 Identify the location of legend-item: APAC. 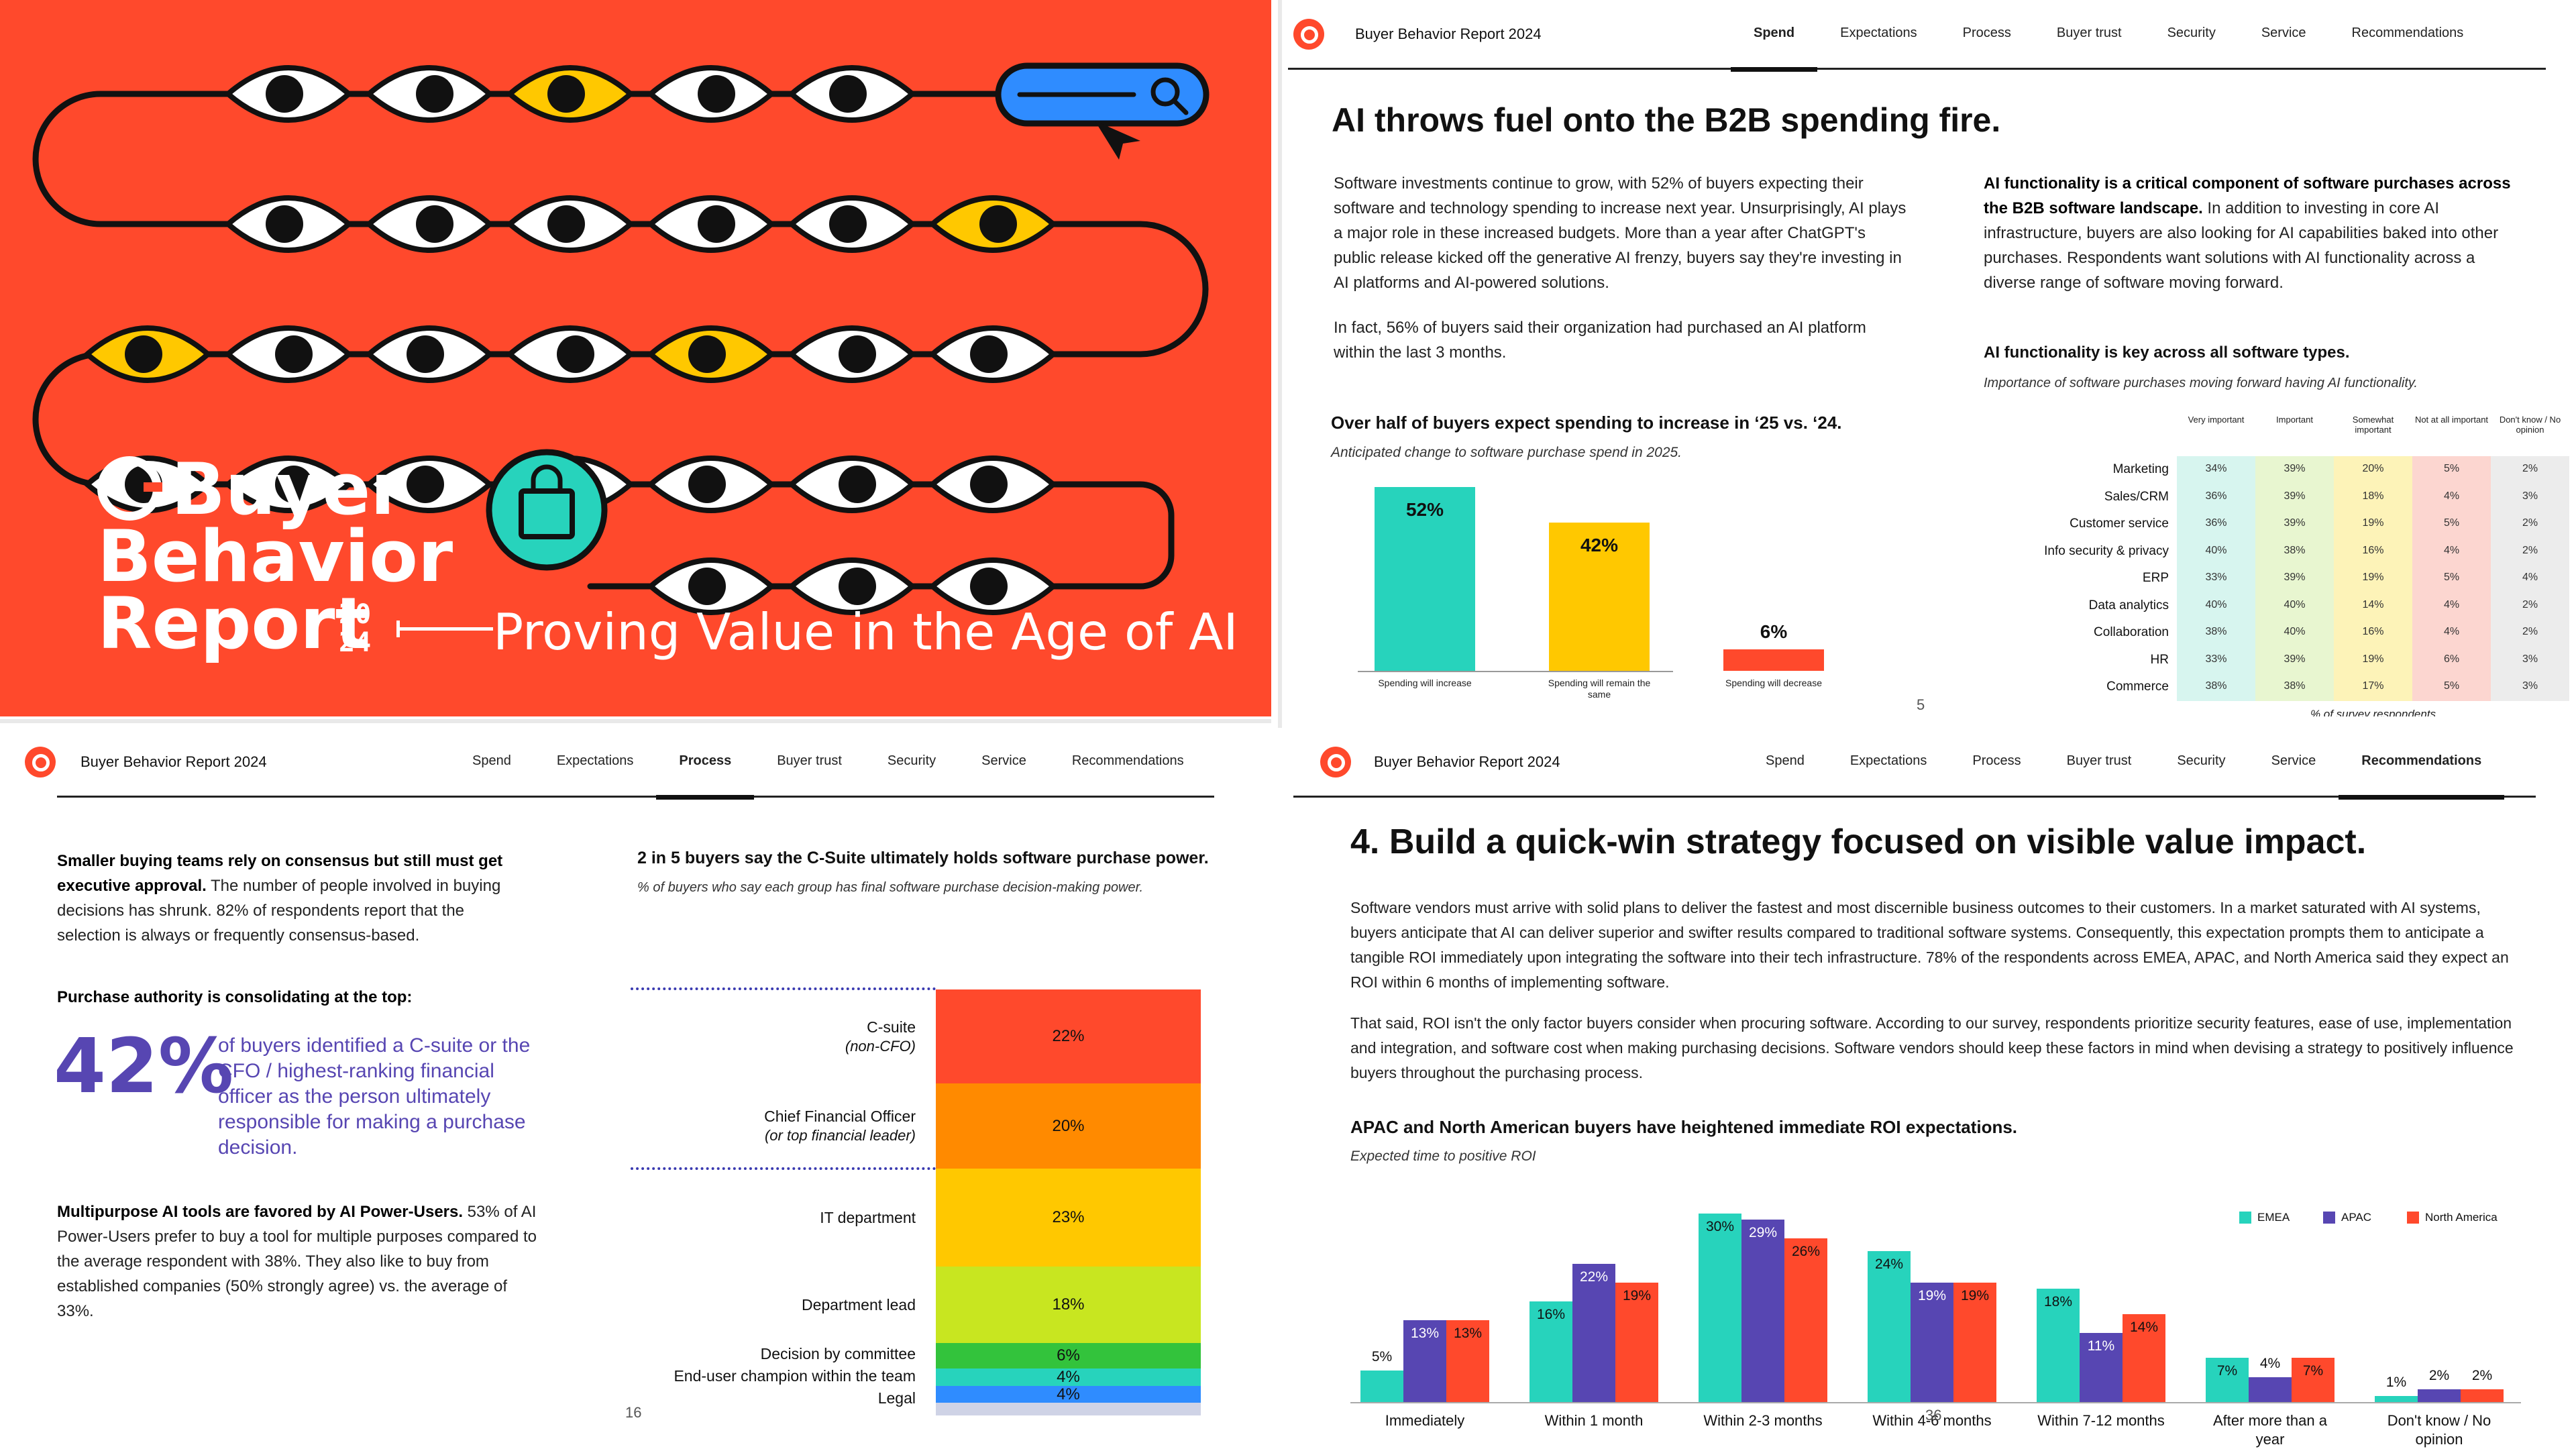
(2347, 1217).